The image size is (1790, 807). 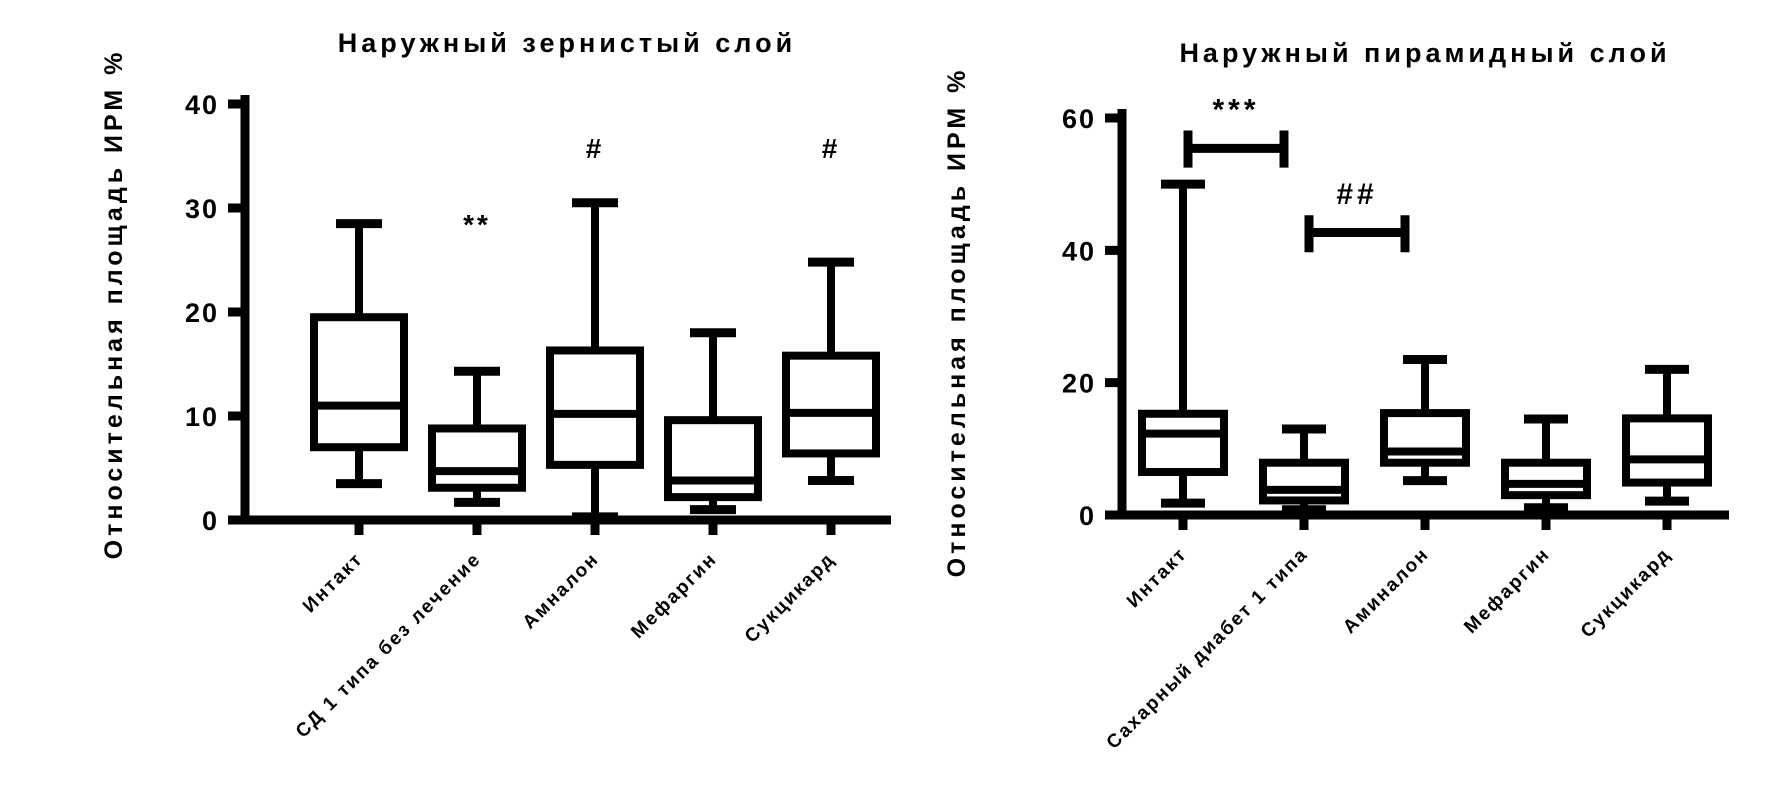 I want to click on significance-marker: ##, so click(x=1356, y=194).